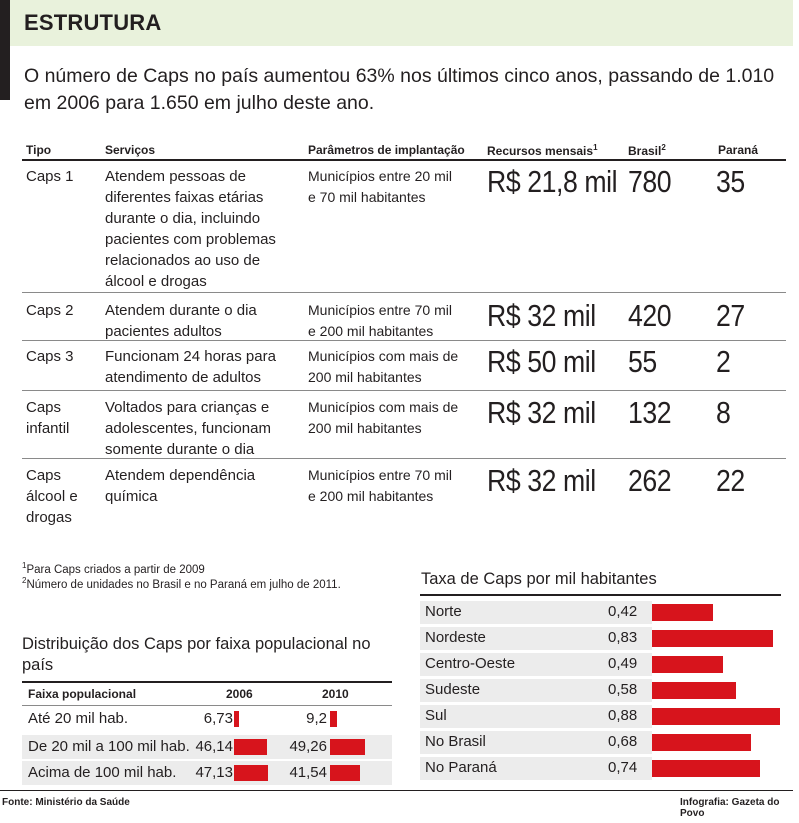 The width and height of the screenshot is (799, 823). What do you see at coordinates (131, 496) in the screenshot?
I see `row-services: química` at bounding box center [131, 496].